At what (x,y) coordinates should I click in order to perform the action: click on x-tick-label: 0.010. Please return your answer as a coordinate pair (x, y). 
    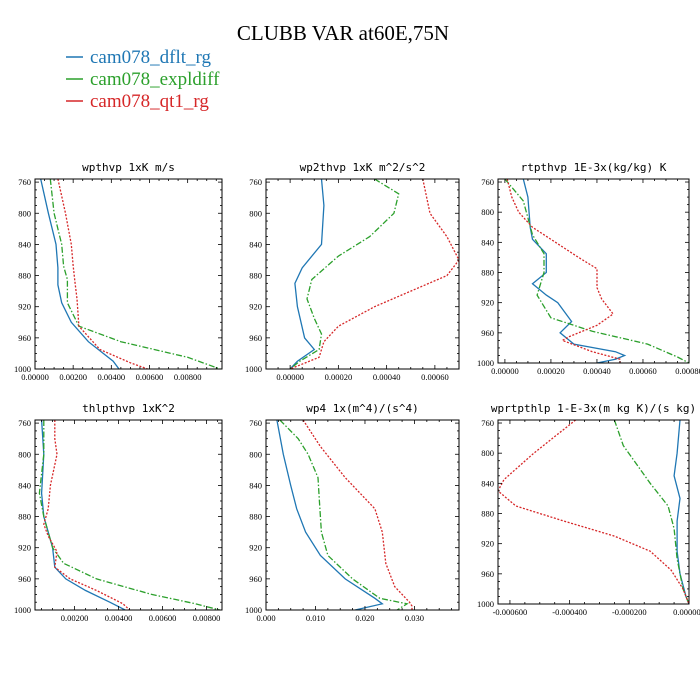
    Looking at the image, I should click on (315, 618).